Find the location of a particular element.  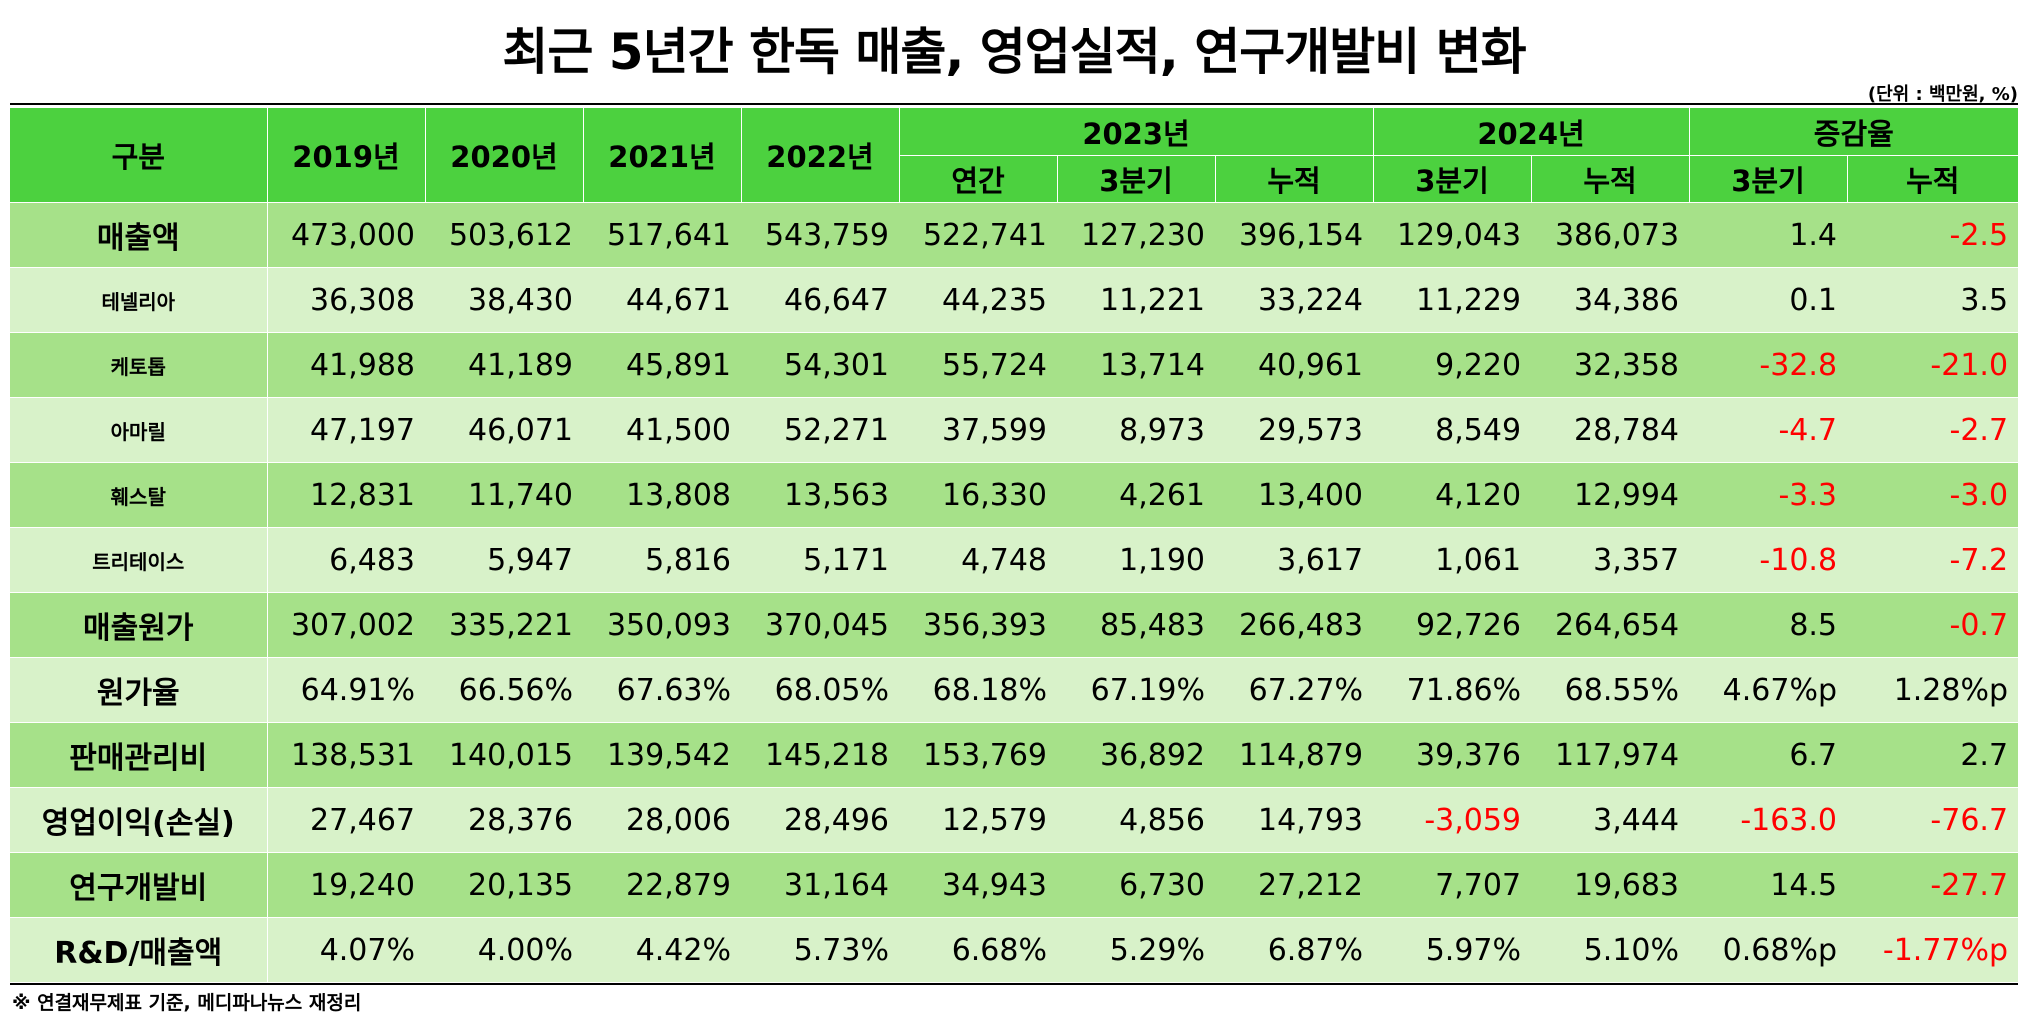

table-cell: 396,154 is located at coordinates (1294, 235).